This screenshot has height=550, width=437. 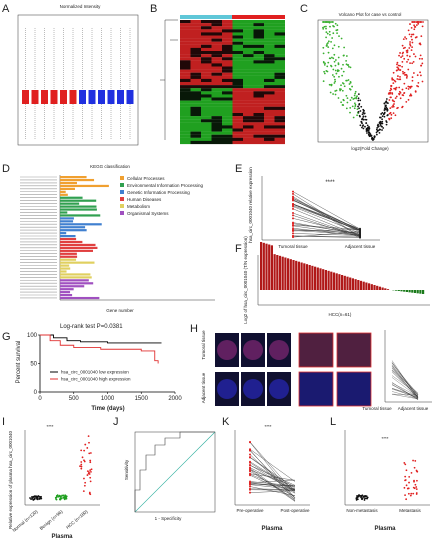 I want to click on panel-label: J, so click(x=116, y=422).